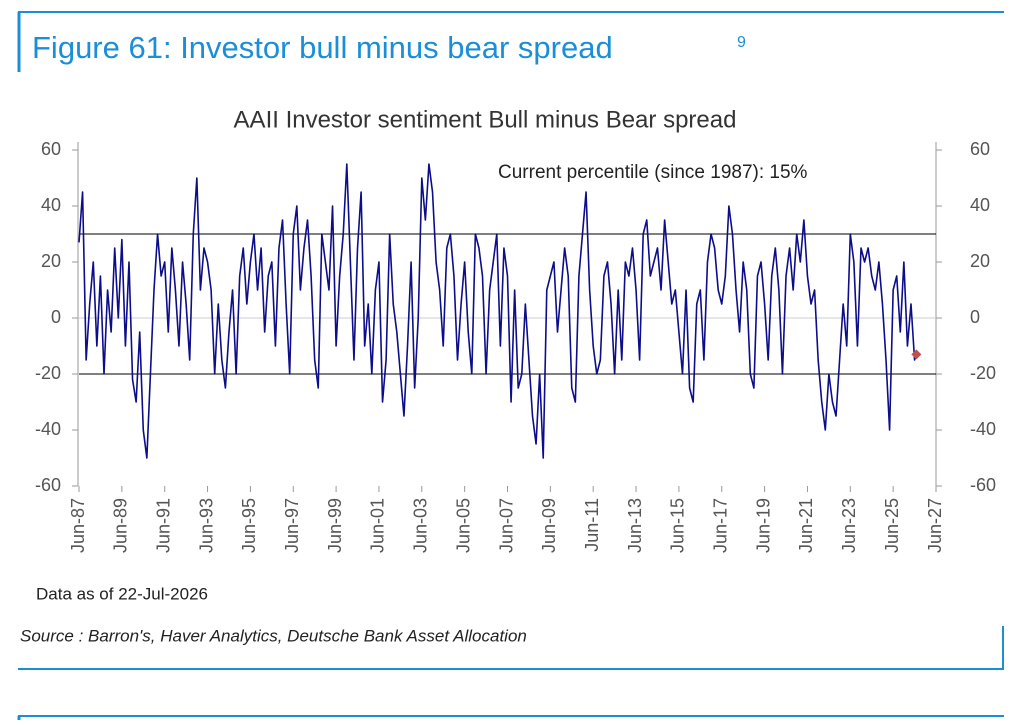 The height and width of the screenshot is (725, 1024). Describe the element at coordinates (549, 525) in the screenshot. I see `x-tick-label: Jun-09` at that location.